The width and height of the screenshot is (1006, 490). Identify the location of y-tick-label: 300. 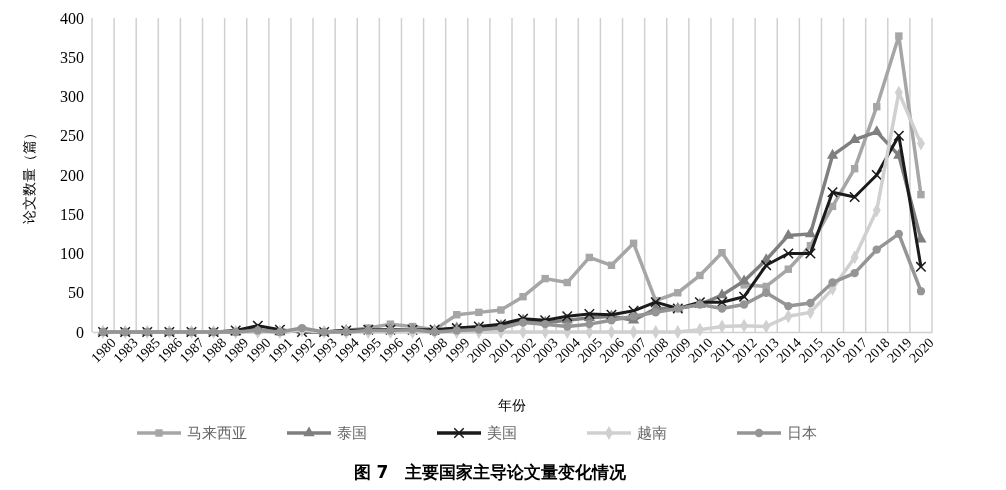
(72, 97).